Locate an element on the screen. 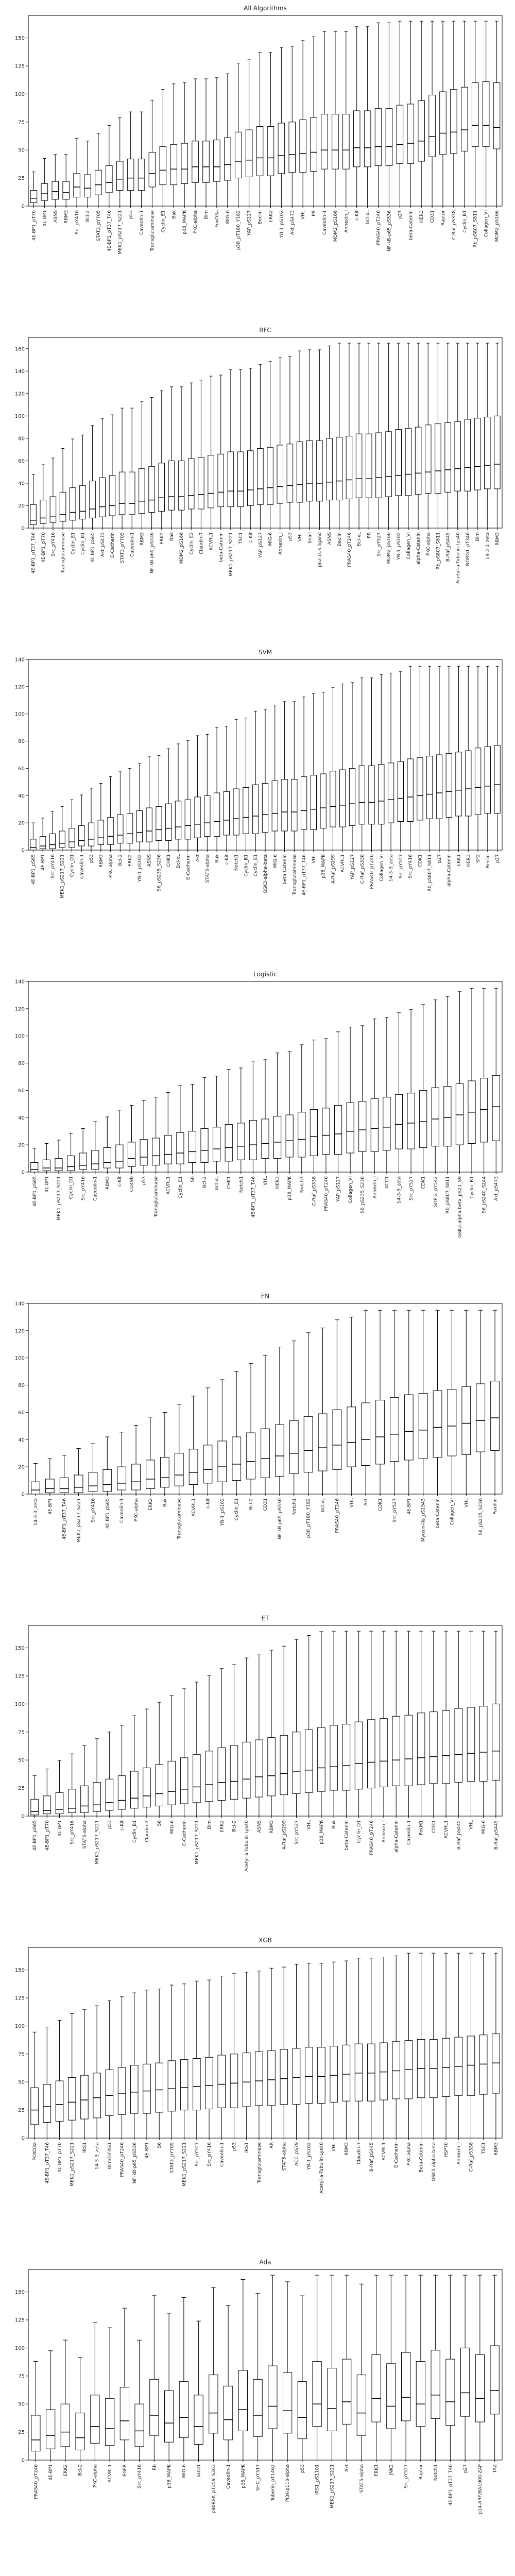 The height and width of the screenshot is (2576, 515). x-tick-label: S6_pS235_S236 is located at coordinates (363, 1195).